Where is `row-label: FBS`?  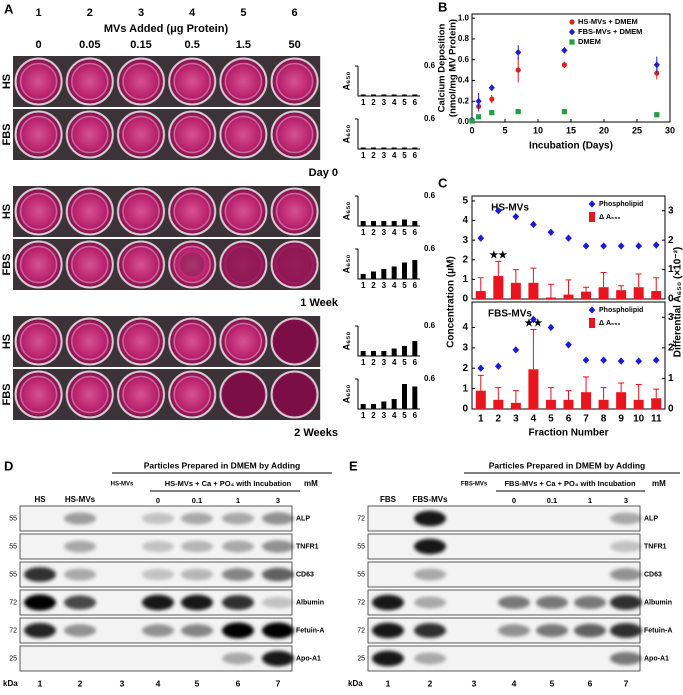 row-label: FBS is located at coordinates (7, 135).